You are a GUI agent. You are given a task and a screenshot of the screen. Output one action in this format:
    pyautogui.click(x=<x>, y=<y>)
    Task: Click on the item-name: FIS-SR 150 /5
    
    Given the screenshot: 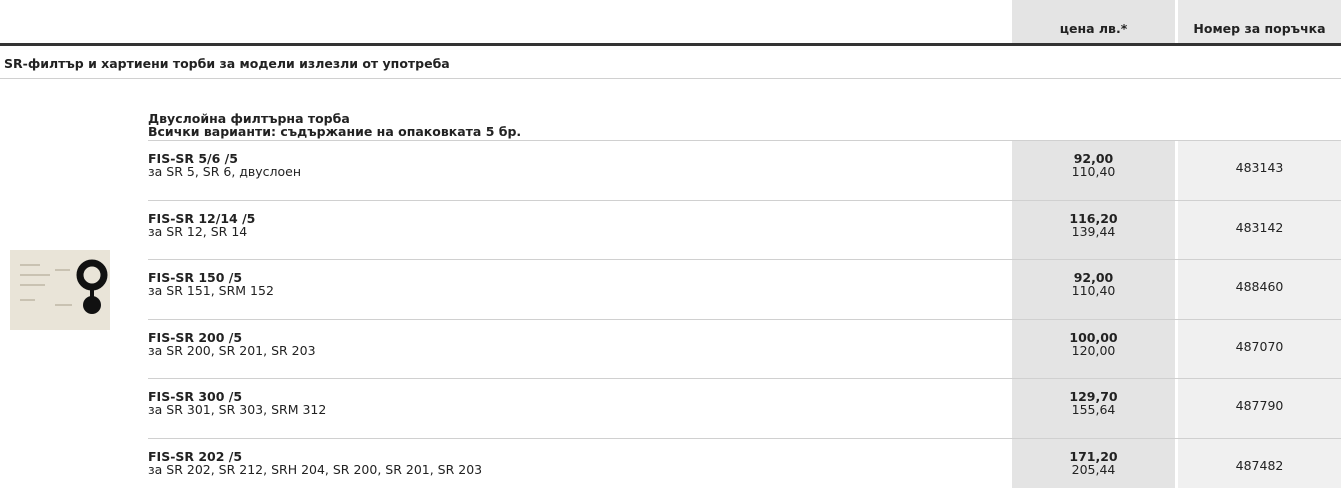 What is the action you would take?
    pyautogui.click(x=195, y=277)
    